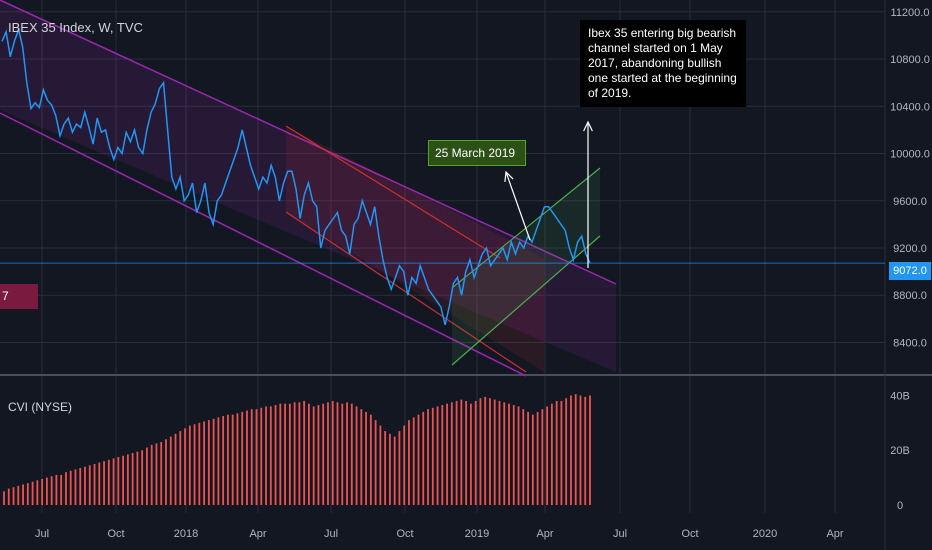 The height and width of the screenshot is (550, 932). What do you see at coordinates (297, 449) in the screenshot?
I see `cvi-bars` at bounding box center [297, 449].